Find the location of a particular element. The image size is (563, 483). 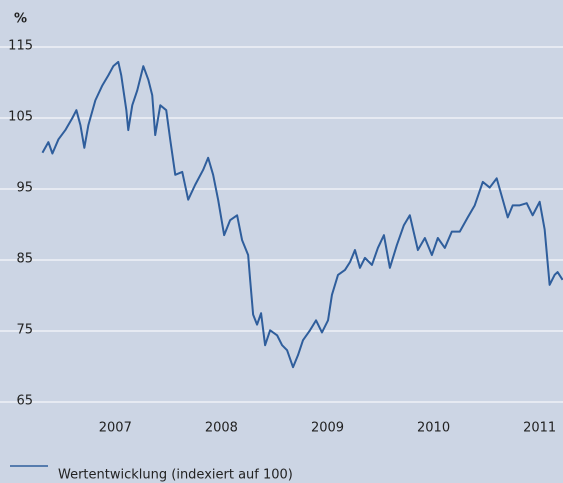

x-tick-label: 2011 is located at coordinates (539, 428).